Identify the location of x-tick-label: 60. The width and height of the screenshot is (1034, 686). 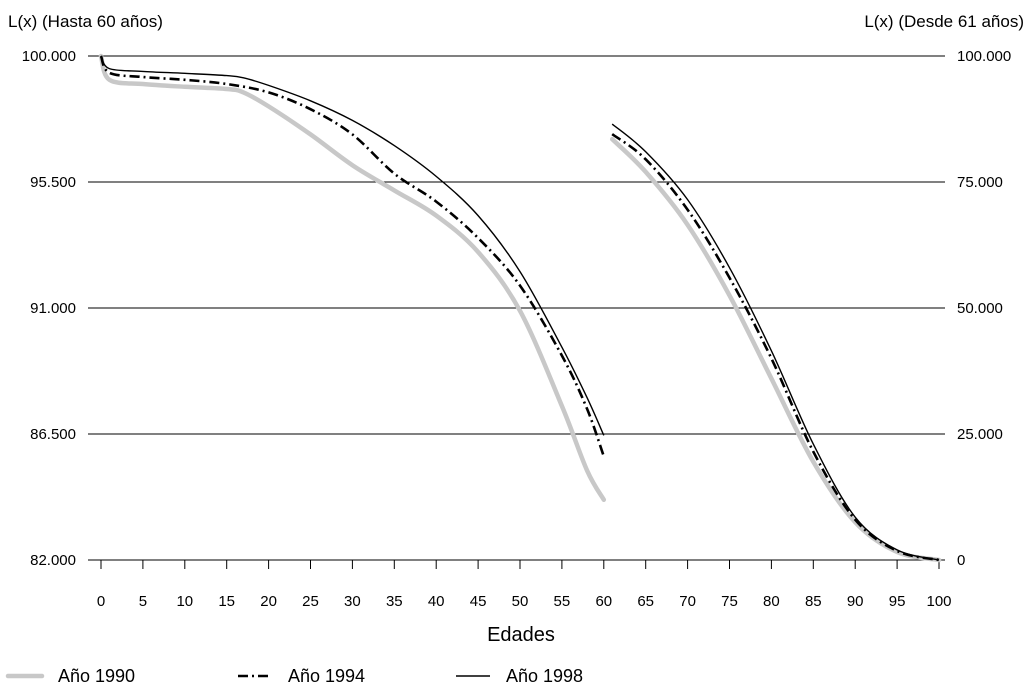
(603, 601).